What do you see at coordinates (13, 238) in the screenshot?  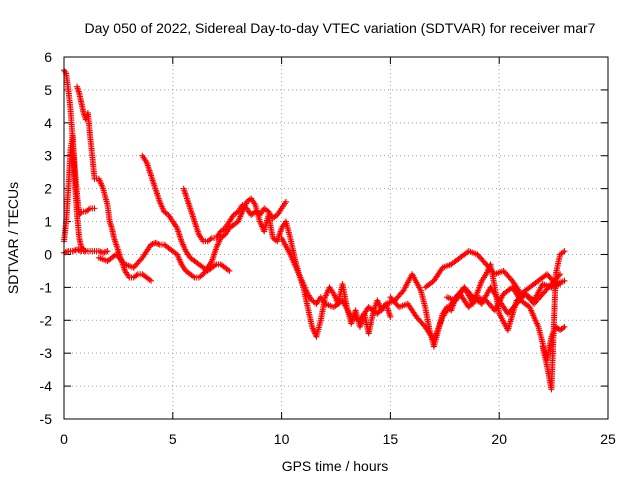 I see `y-axis-label: SDTVAR / TECUs` at bounding box center [13, 238].